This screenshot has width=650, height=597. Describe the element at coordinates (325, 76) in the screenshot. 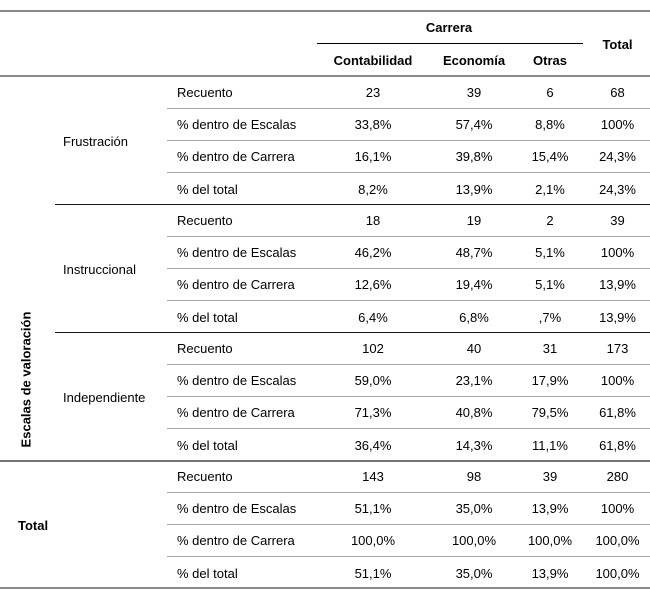

I see `header-divider` at that location.